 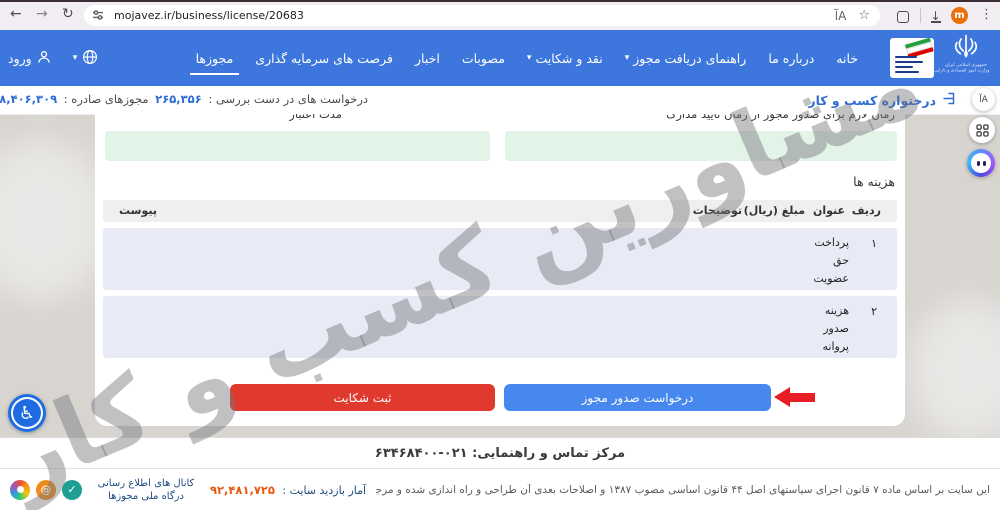 What do you see at coordinates (866, 210) in the screenshot?
I see `col-row-number: ردیف` at bounding box center [866, 210].